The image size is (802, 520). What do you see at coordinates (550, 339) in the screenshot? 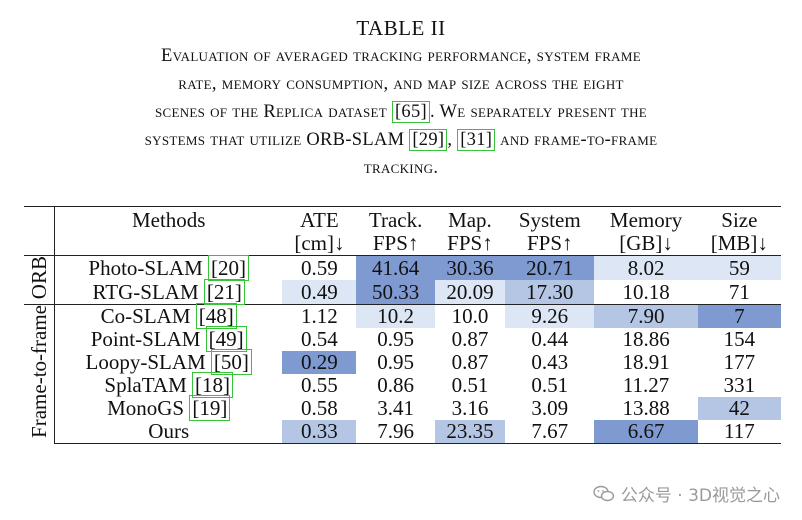
I see `cell-system-fps: 0.44` at bounding box center [550, 339].